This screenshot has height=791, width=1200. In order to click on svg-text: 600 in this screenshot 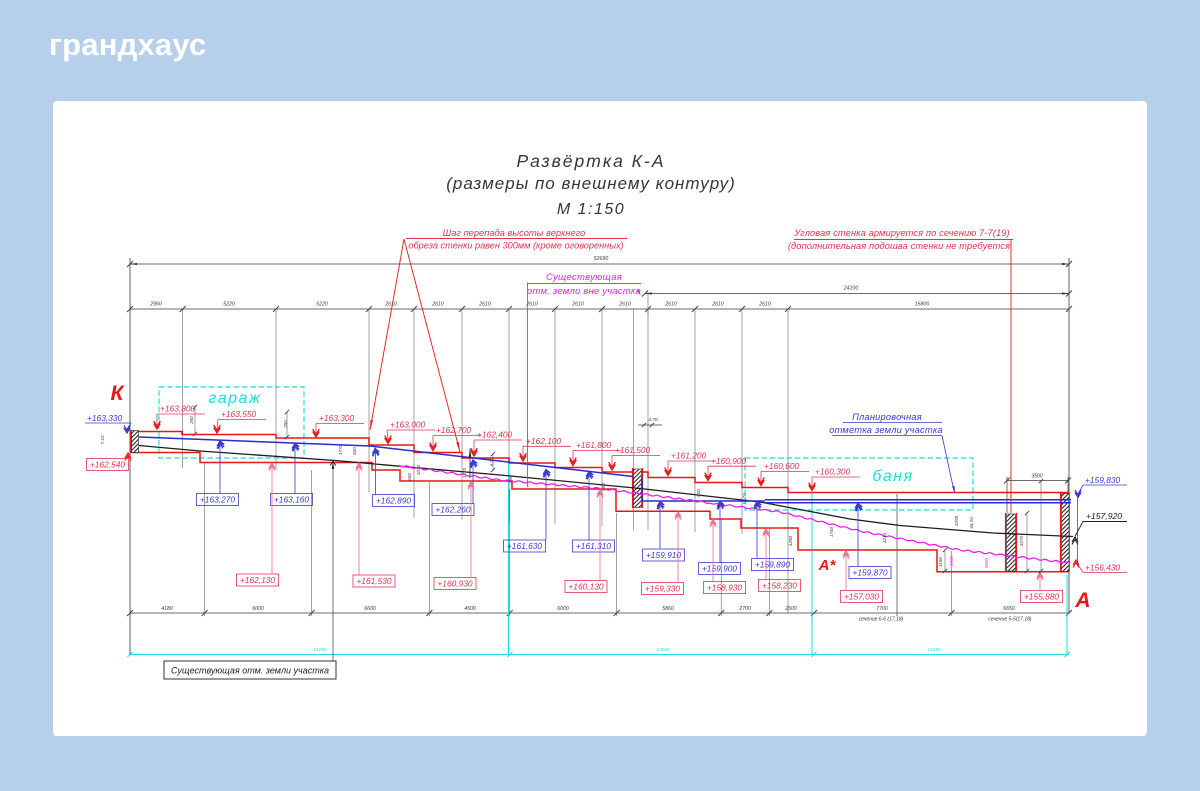, I will do `click(409, 477)`.